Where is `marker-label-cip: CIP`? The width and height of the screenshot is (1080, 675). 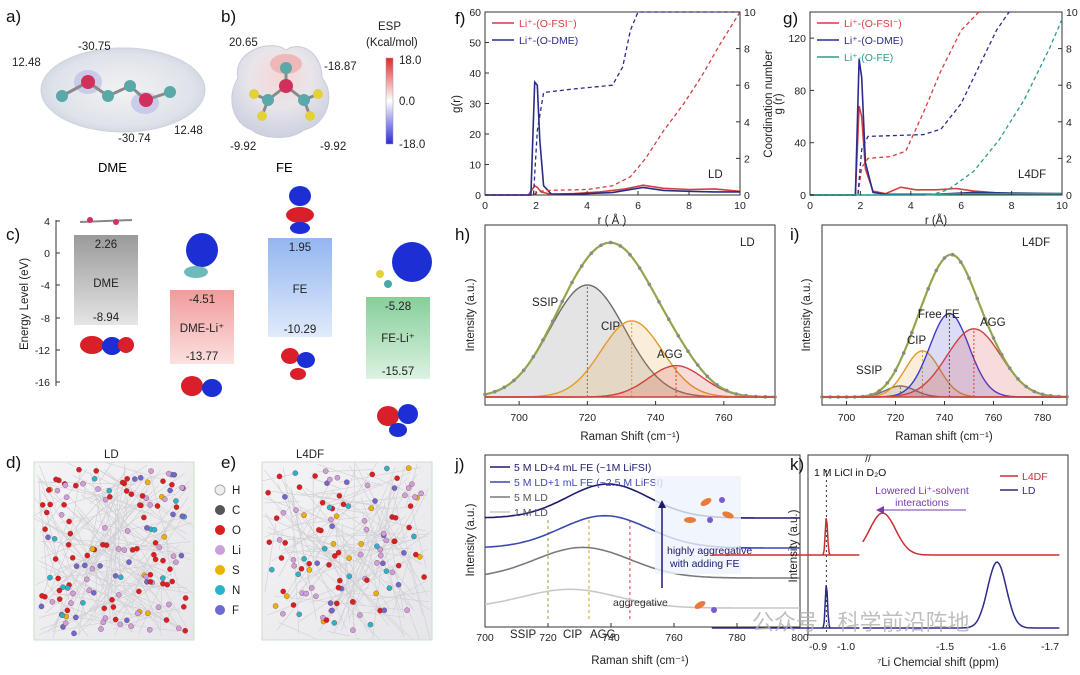 marker-label-cip: CIP is located at coordinates (573, 635).